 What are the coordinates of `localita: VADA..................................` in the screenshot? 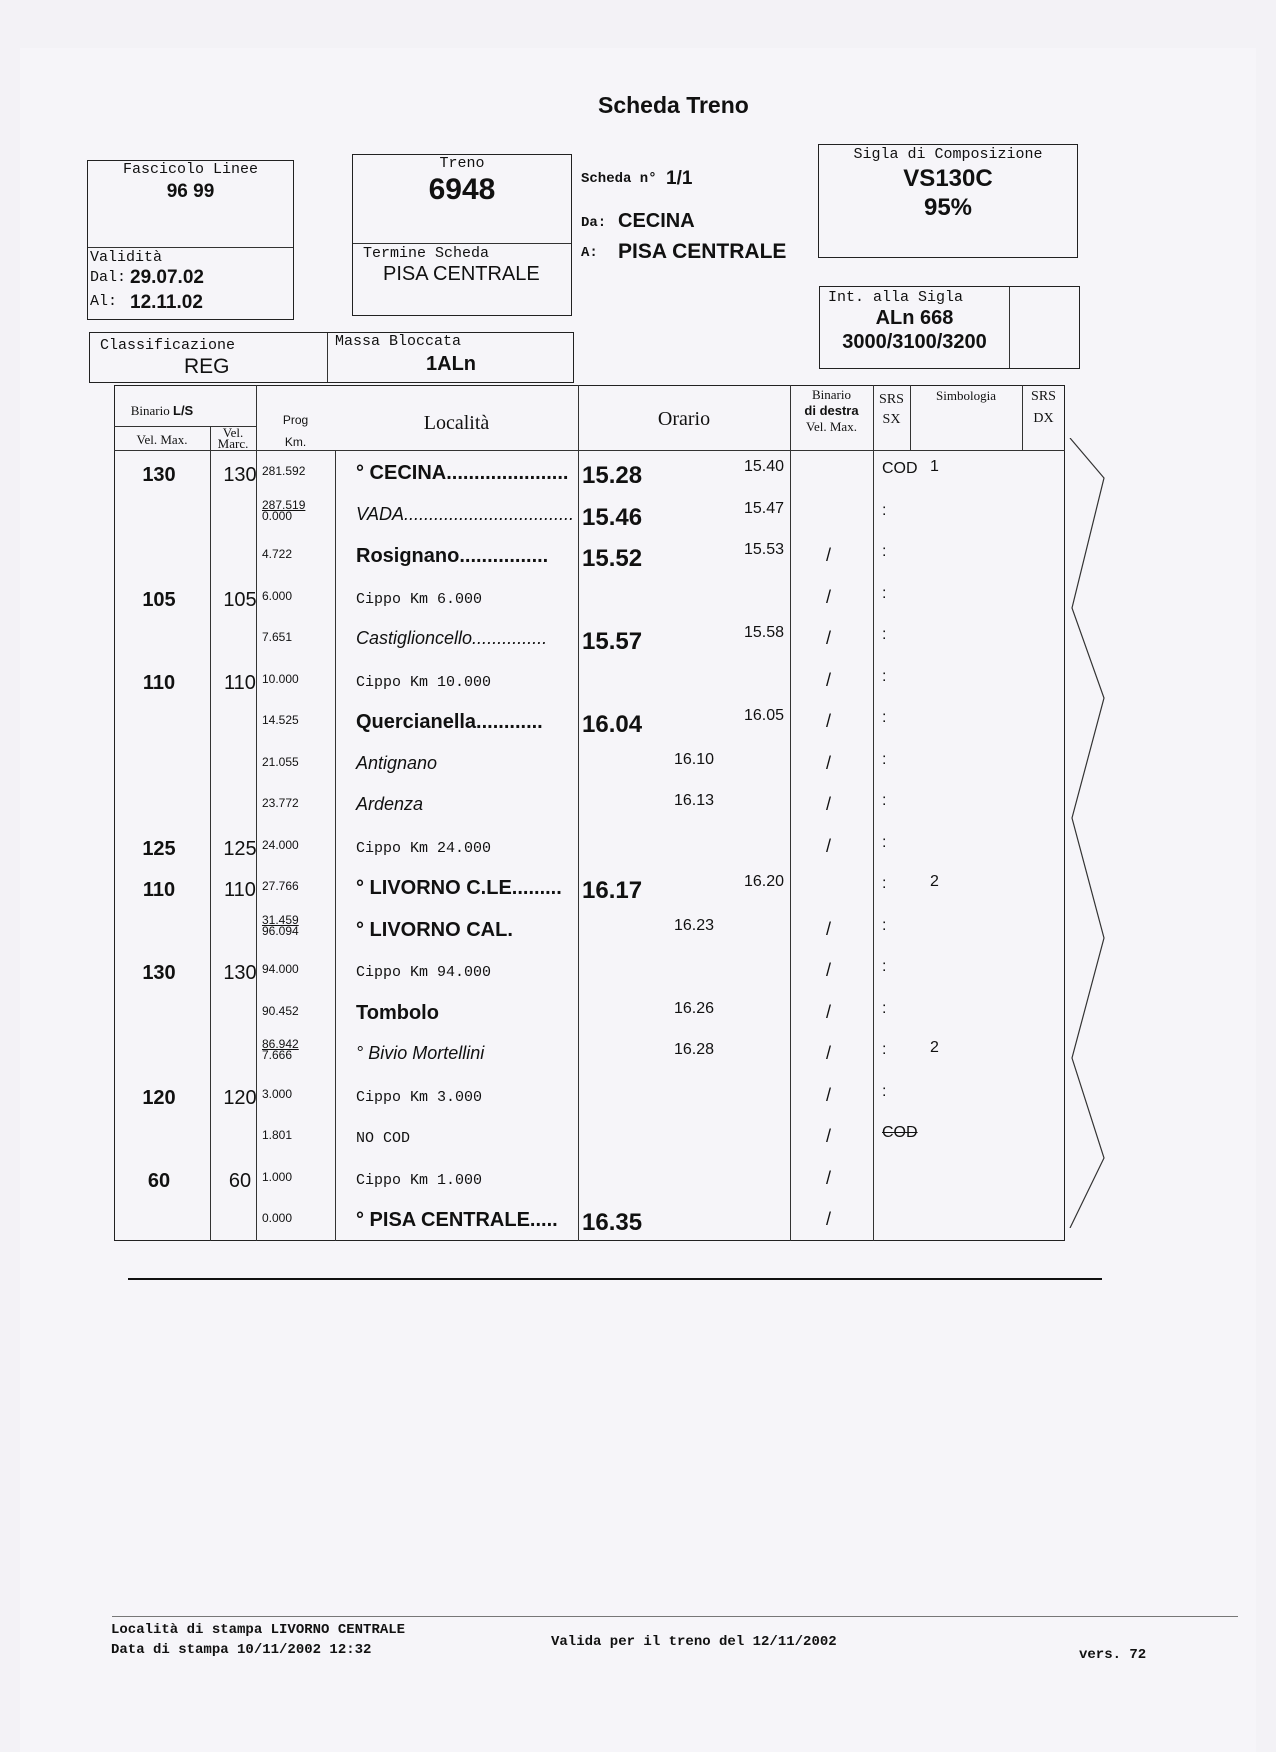 It's located at (465, 513).